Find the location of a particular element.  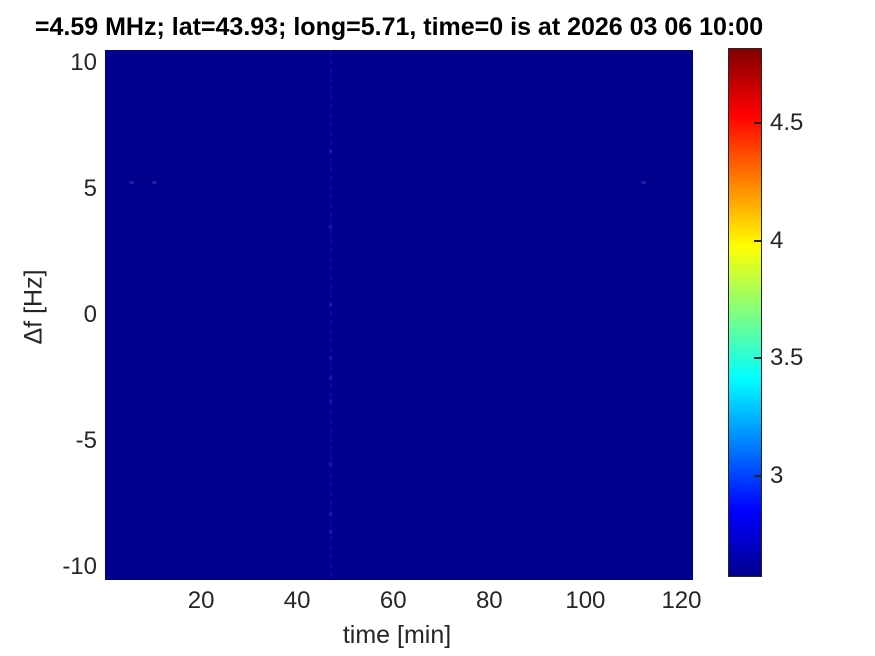

x-tick-label: 60 is located at coordinates (393, 600).